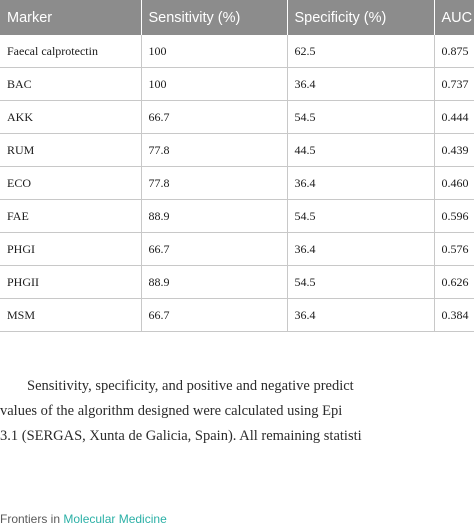 This screenshot has height=529, width=474. What do you see at coordinates (115, 519) in the screenshot?
I see `journal-name: Molecular Medicine` at bounding box center [115, 519].